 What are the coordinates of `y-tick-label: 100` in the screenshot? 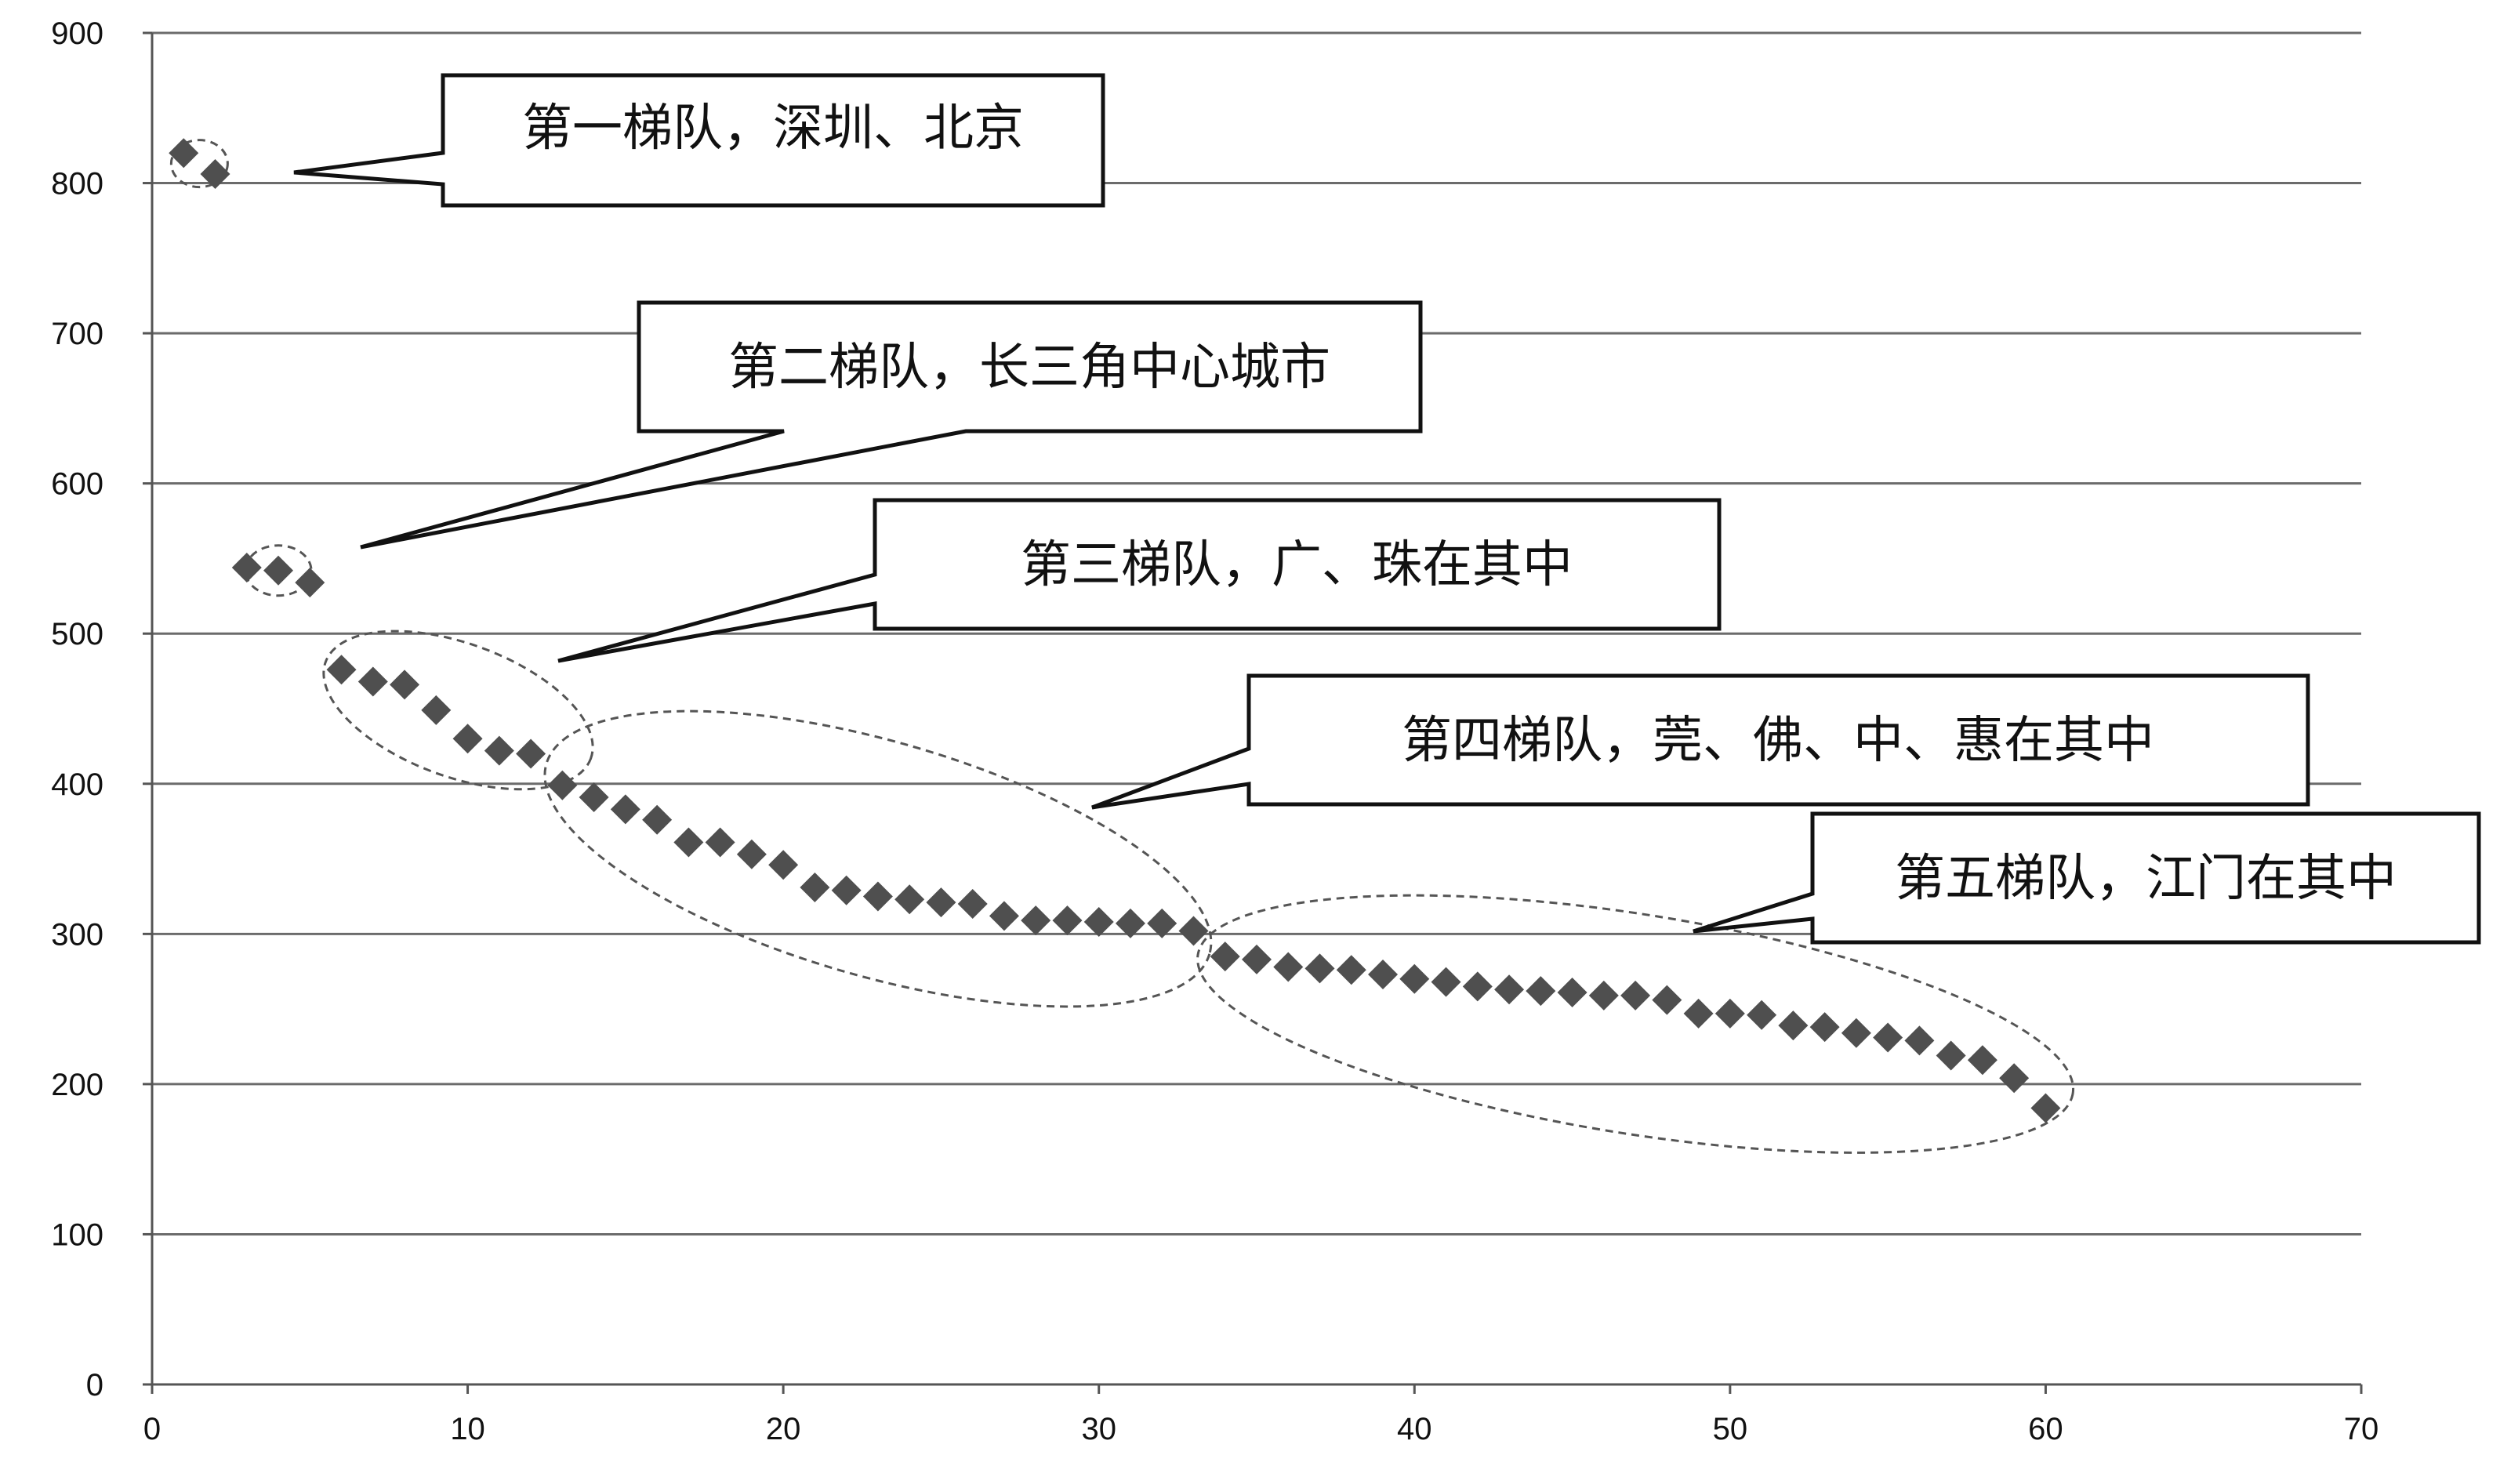 It's located at (77, 1234).